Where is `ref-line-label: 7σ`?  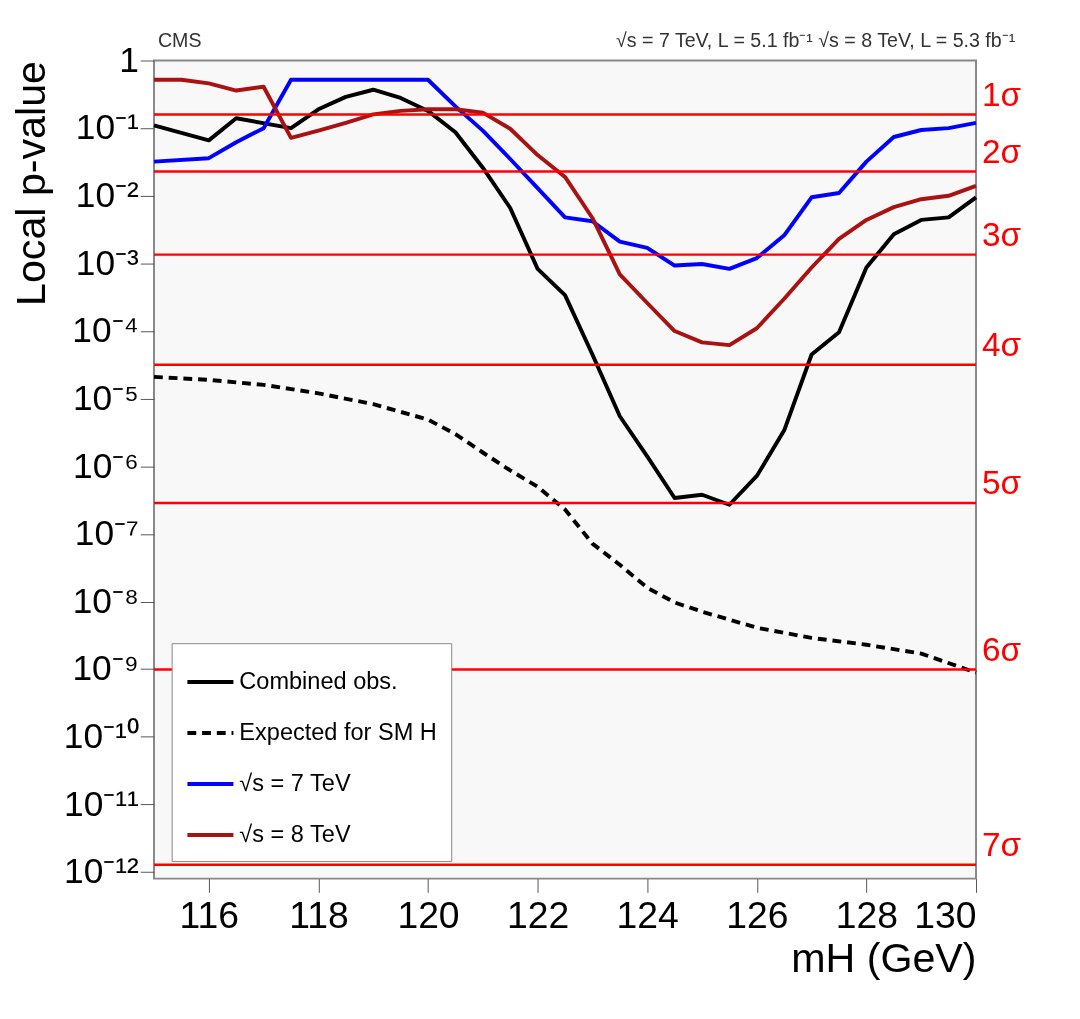
ref-line-label: 7σ is located at coordinates (1001, 844).